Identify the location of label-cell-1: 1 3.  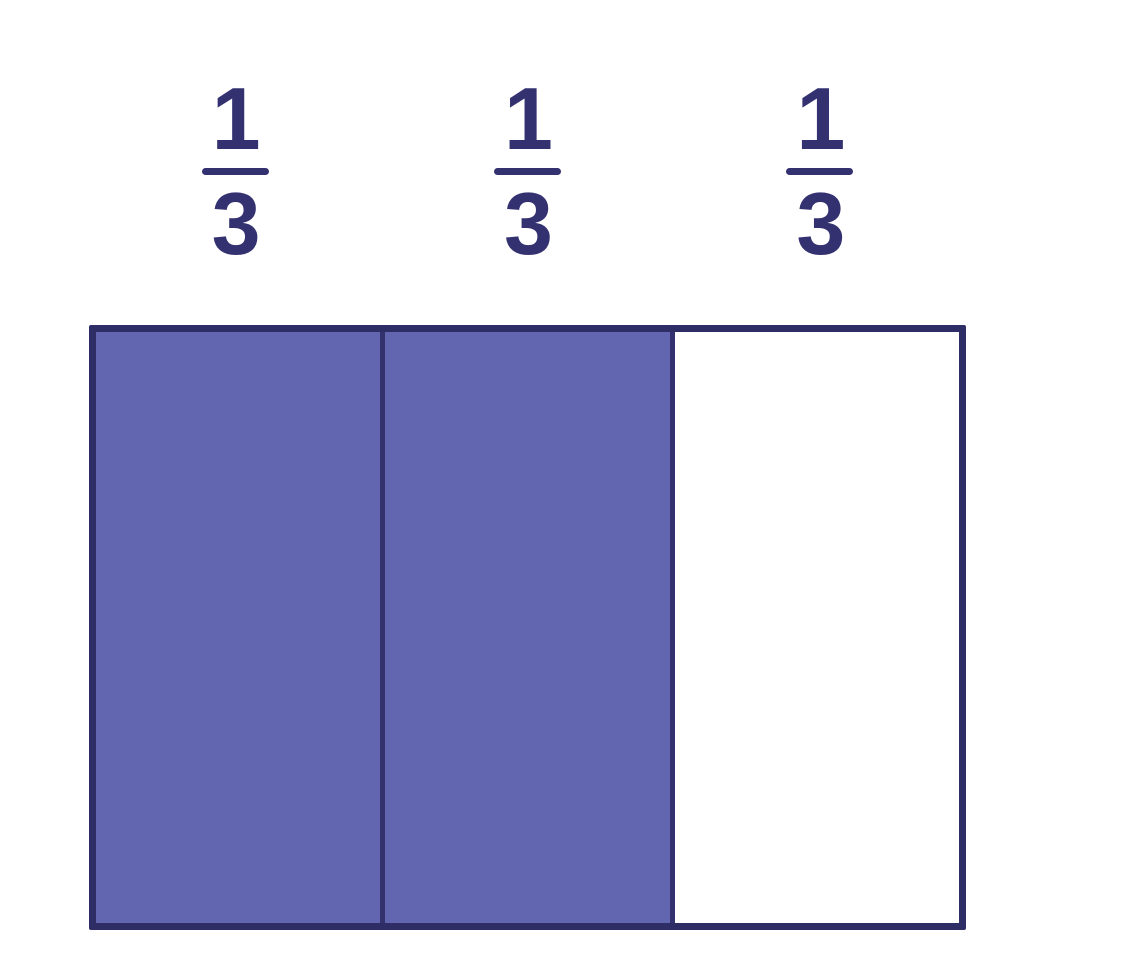
(235, 171).